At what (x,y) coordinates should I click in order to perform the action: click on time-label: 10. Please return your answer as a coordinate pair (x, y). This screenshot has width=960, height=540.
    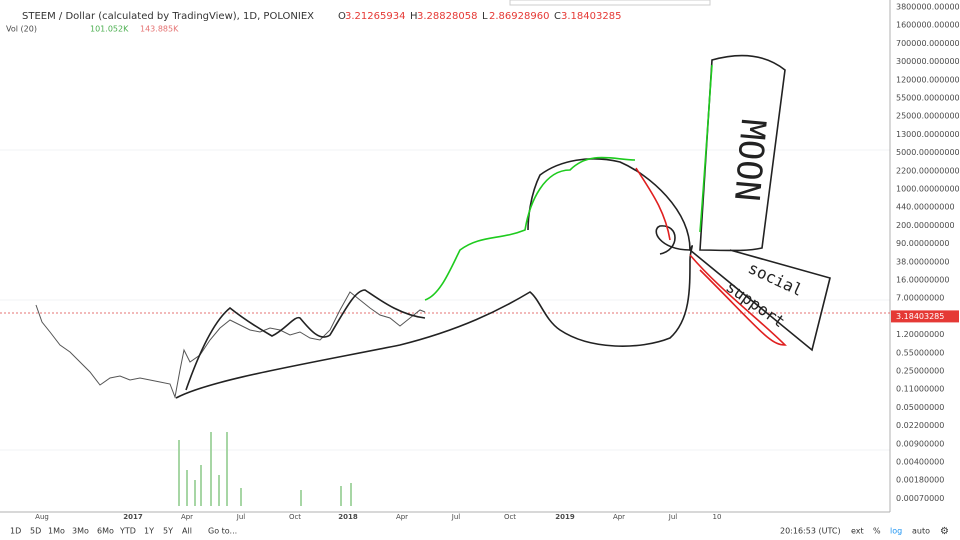
    Looking at the image, I should click on (717, 517).